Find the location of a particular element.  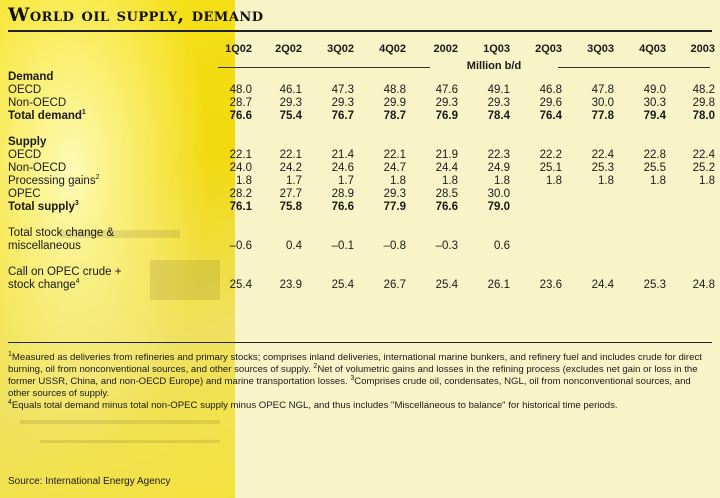

column-header: 4Q03 is located at coordinates (652, 48).